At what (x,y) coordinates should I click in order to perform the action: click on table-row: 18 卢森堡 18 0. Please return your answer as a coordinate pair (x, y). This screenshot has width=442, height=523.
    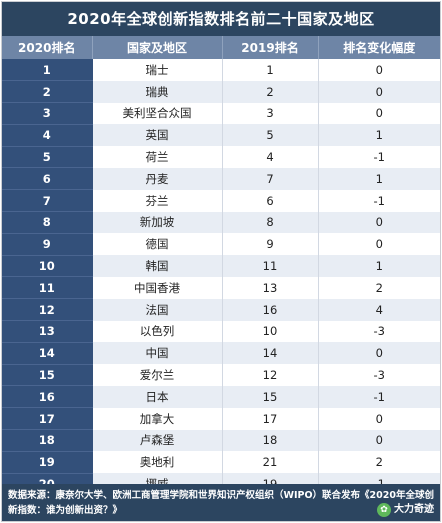
    Looking at the image, I should click on (221, 440).